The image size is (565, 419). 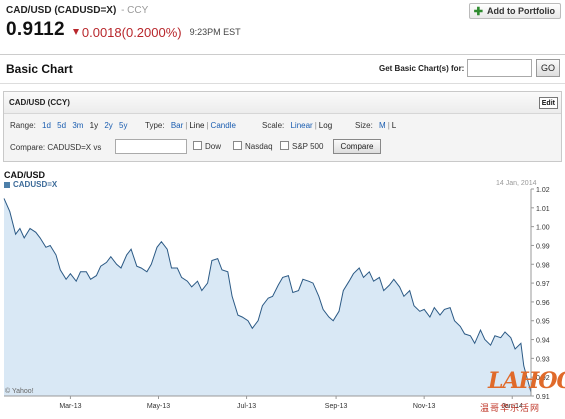 I want to click on add-to-portfolio-button: ✚ Add to Portfolio, so click(x=514, y=11).